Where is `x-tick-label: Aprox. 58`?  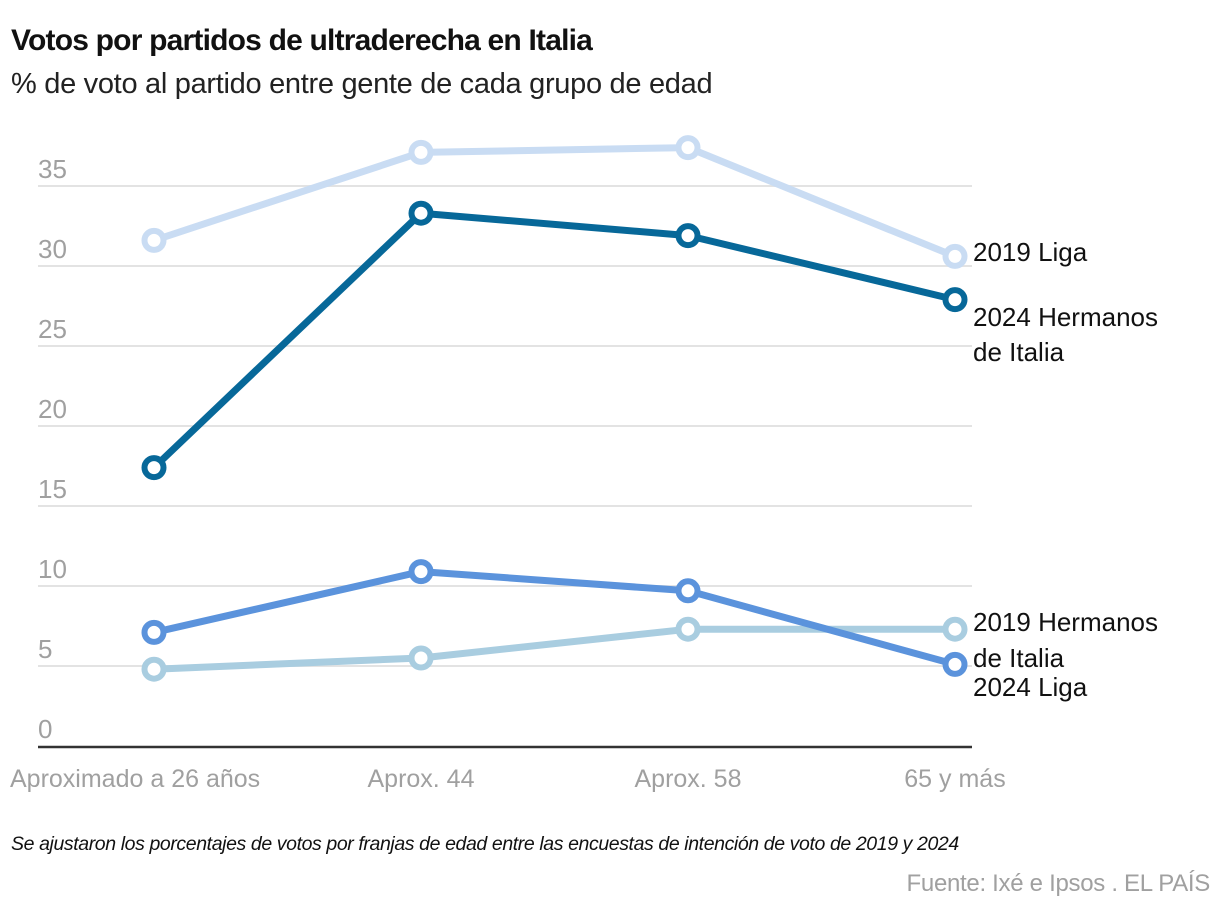 x-tick-label: Aprox. 58 is located at coordinates (687, 779).